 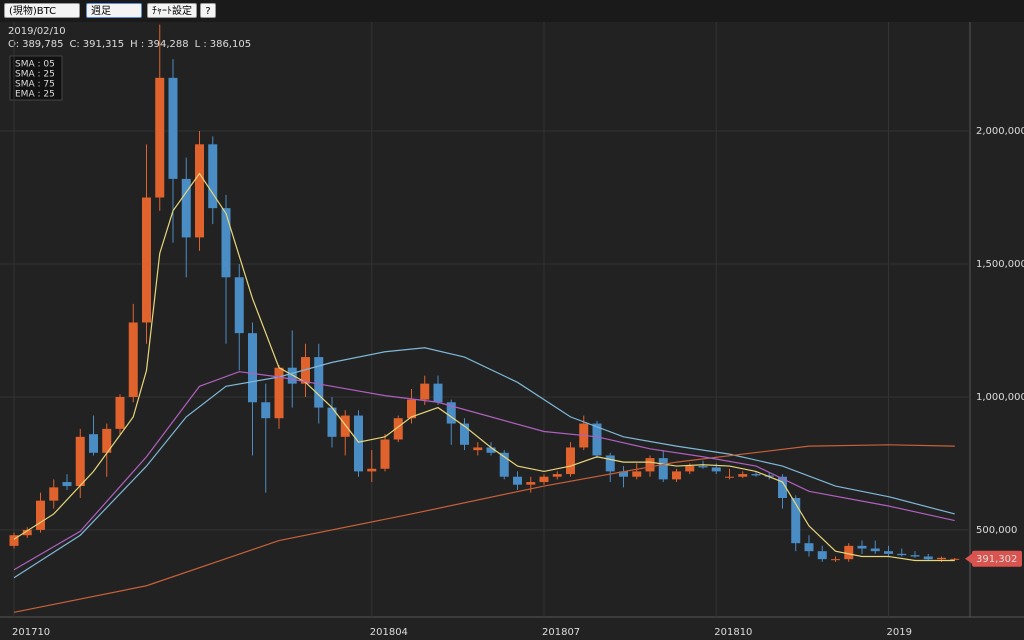 What do you see at coordinates (1000, 397) in the screenshot?
I see `y-tick-label: 1,000,000` at bounding box center [1000, 397].